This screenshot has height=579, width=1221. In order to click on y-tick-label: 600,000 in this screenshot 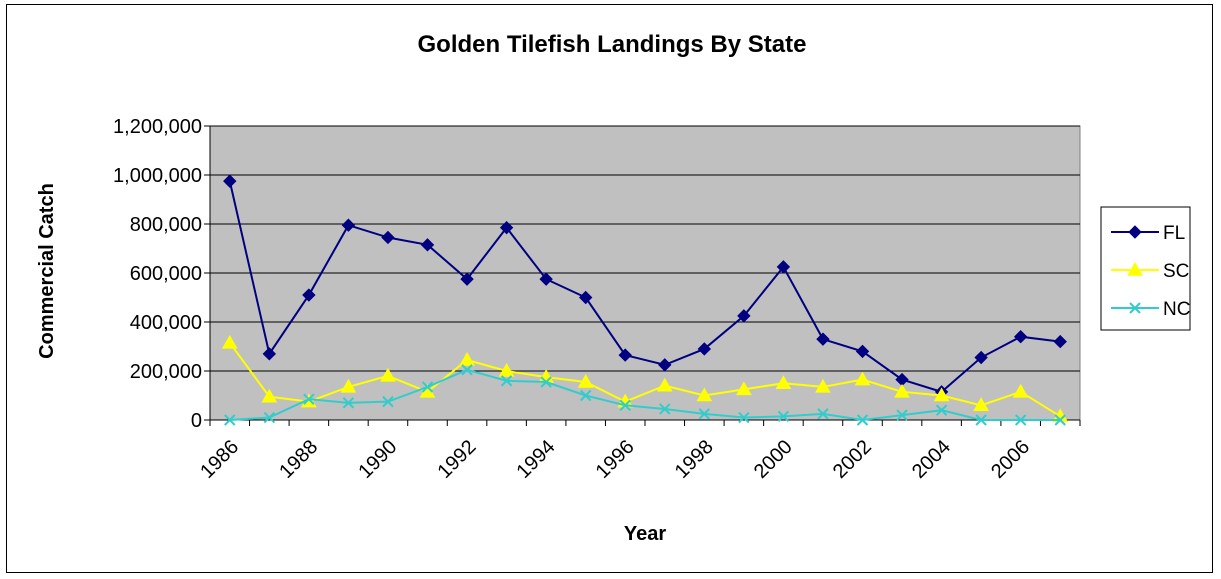, I will do `click(166, 274)`.